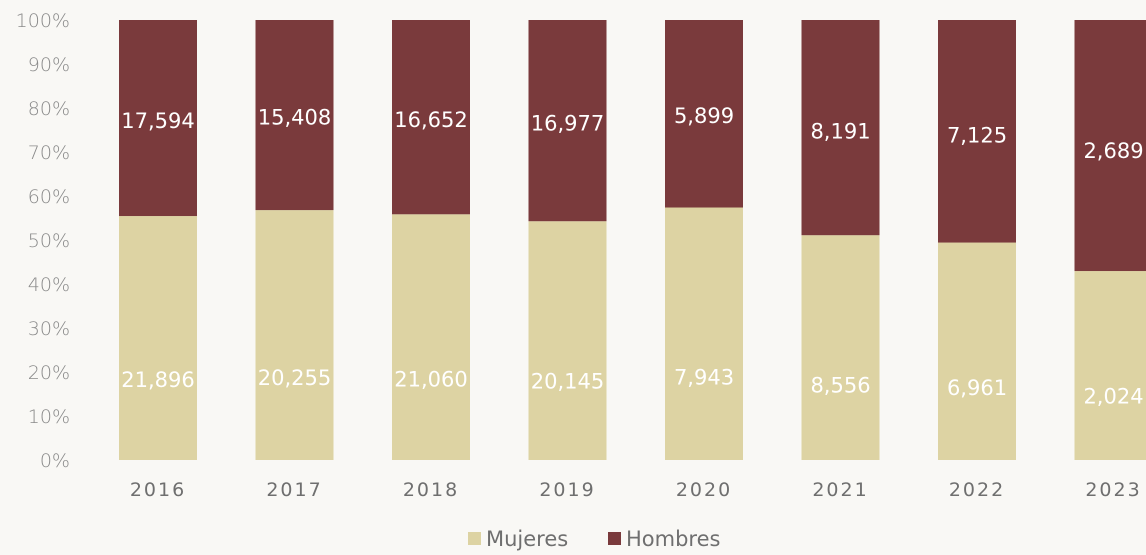 Image resolution: width=1146 pixels, height=555 pixels. Describe the element at coordinates (157, 380) in the screenshot. I see `data-label-mujeres: 21,896` at that location.